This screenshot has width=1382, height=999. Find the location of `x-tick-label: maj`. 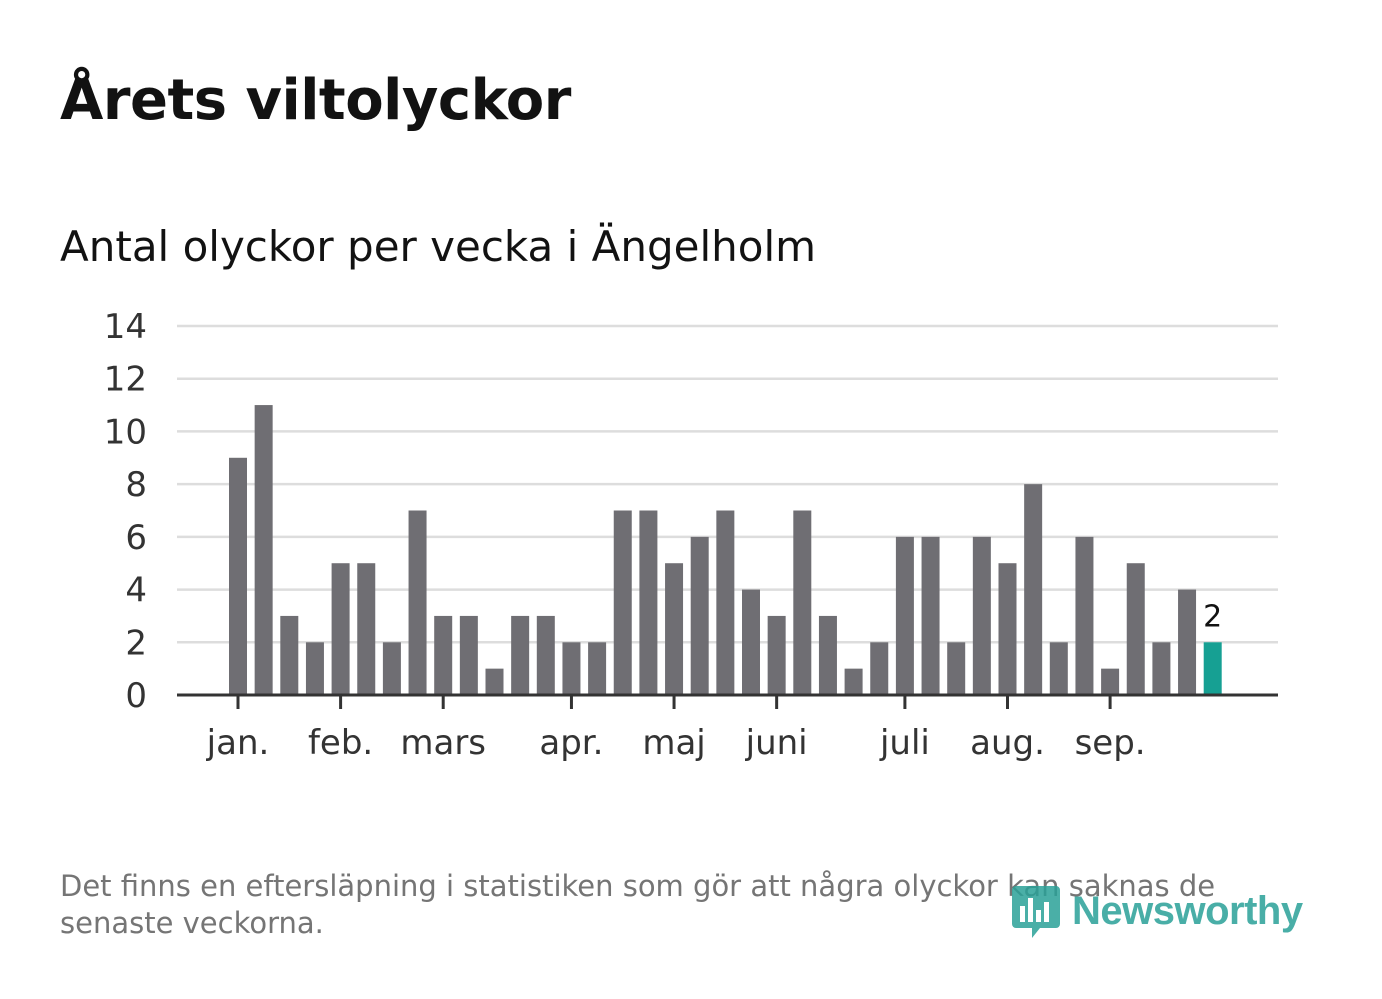

x-tick-label: maj is located at coordinates (673, 743).